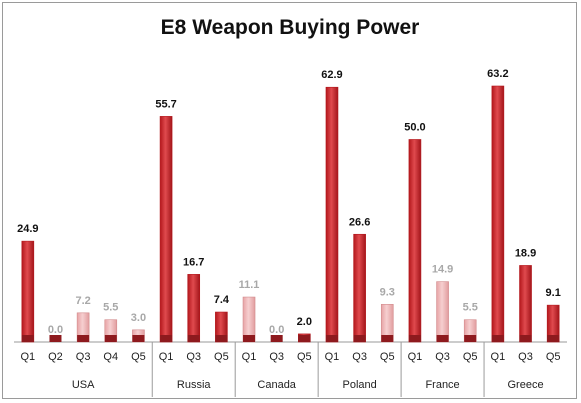 The height and width of the screenshot is (403, 581). What do you see at coordinates (55, 357) in the screenshot?
I see `x-tick-label: Q2` at bounding box center [55, 357].